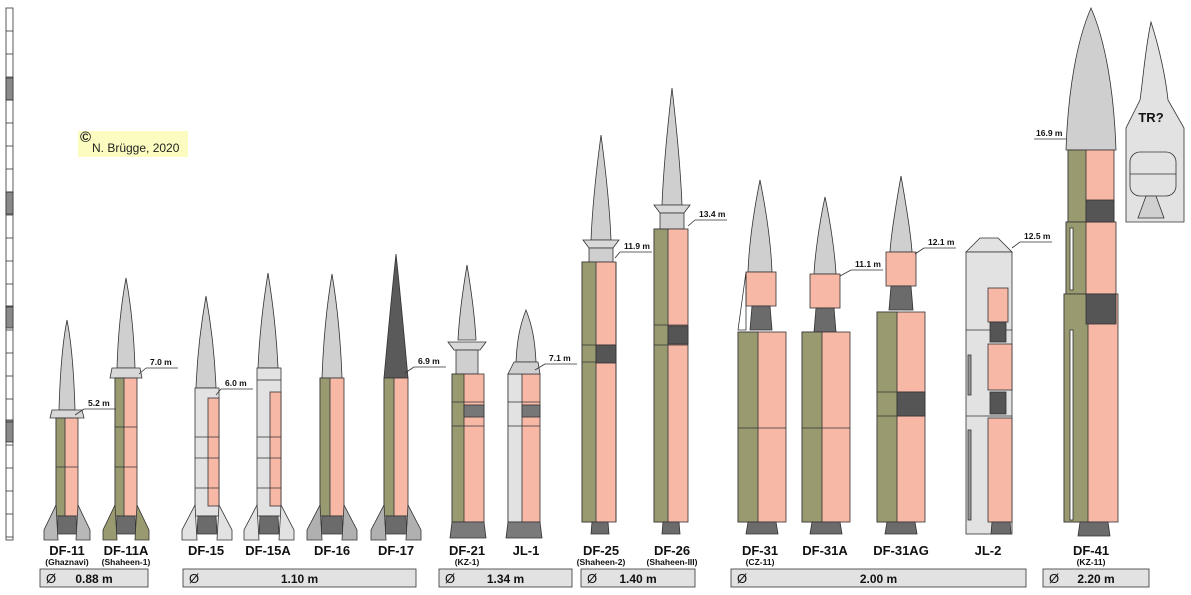 Image resolution: width=1191 pixels, height=595 pixels. Describe the element at coordinates (236, 383) in the screenshot. I see `length-label: 6.0 m` at that location.